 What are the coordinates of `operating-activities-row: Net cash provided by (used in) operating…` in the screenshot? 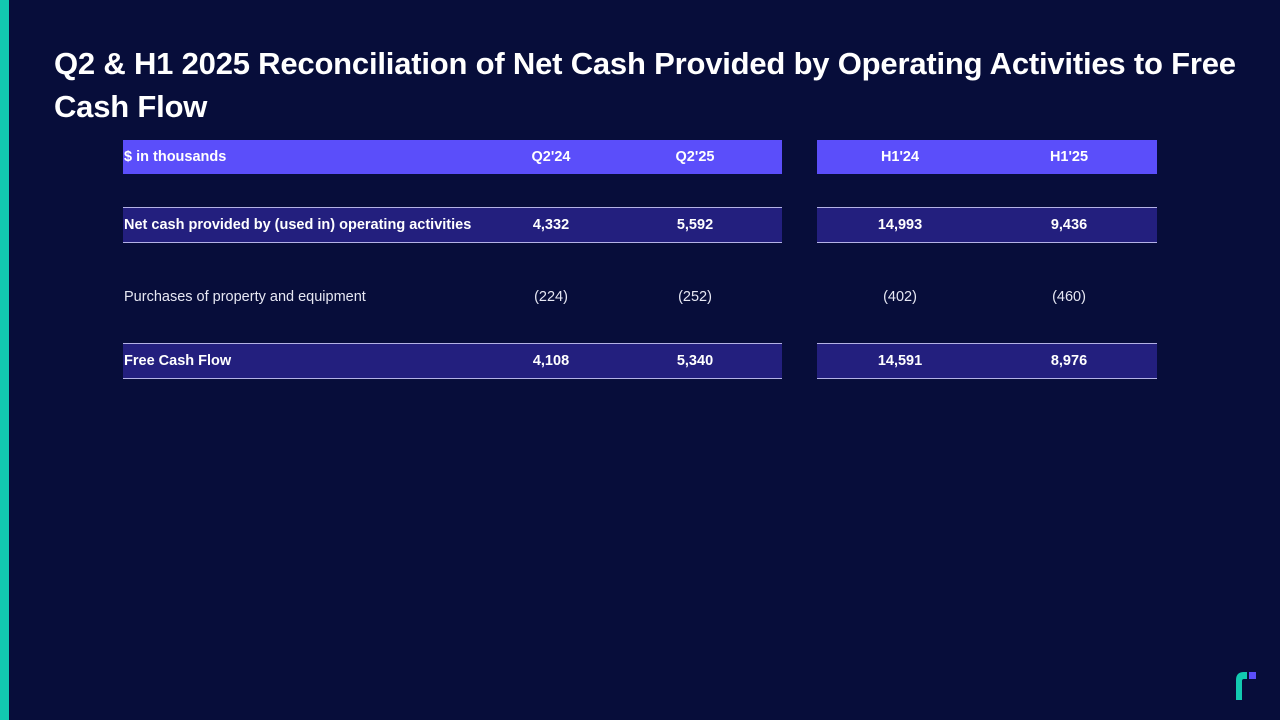 It's located at (452, 225).